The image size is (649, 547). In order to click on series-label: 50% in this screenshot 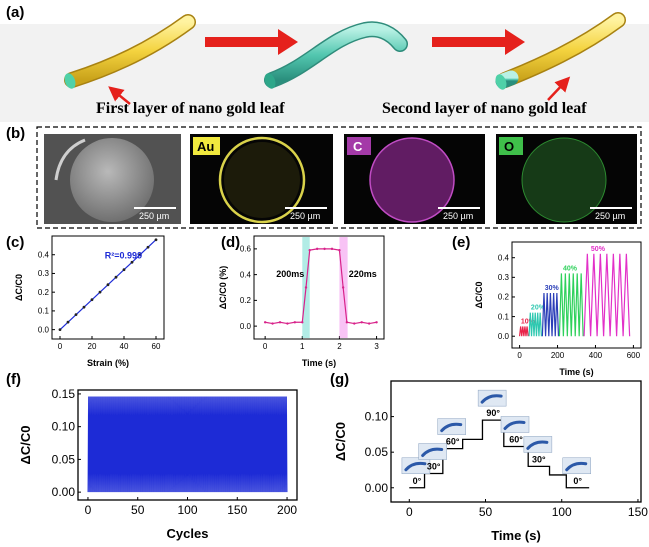, I will do `click(598, 249)`.